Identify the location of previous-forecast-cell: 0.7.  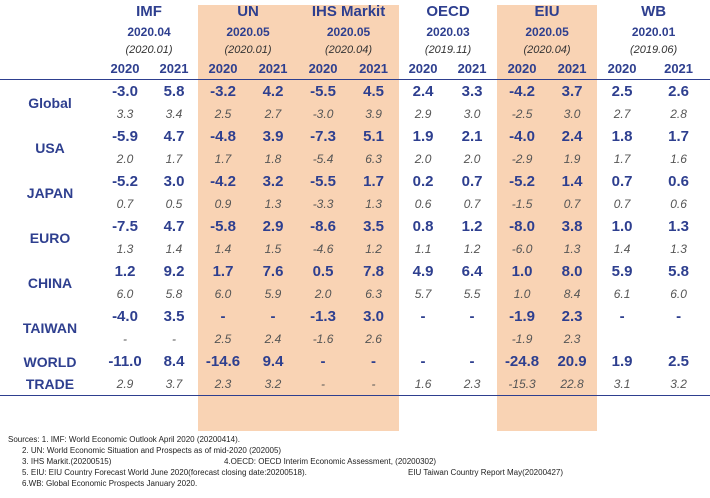
(125, 204).